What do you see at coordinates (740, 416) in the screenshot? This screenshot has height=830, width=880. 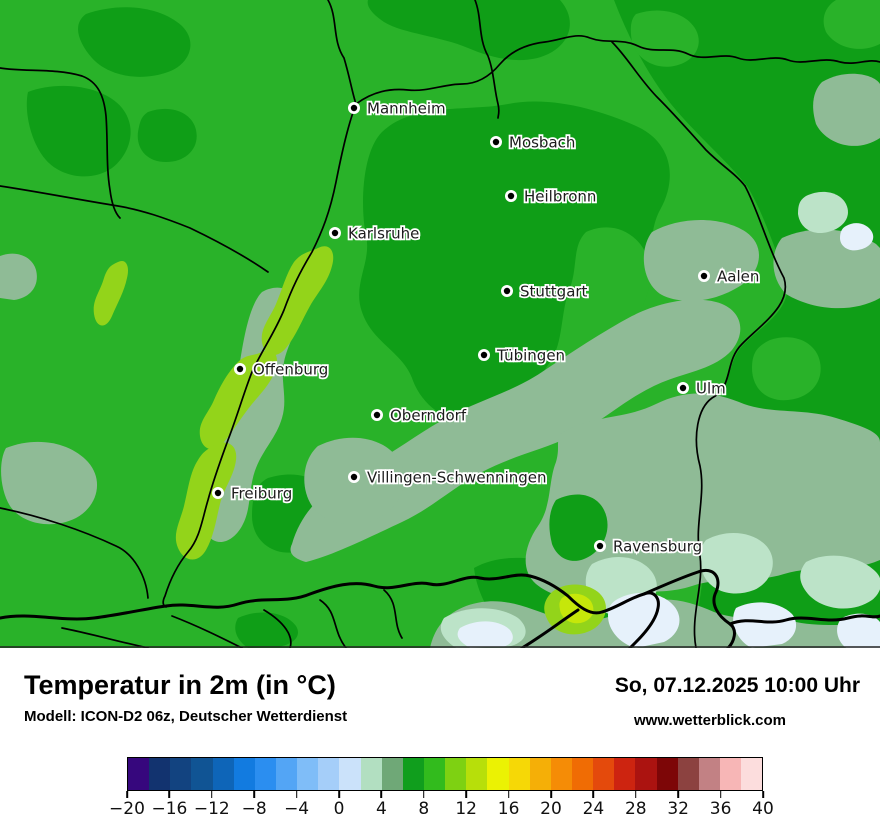 I see `bavaria-border` at bounding box center [740, 416].